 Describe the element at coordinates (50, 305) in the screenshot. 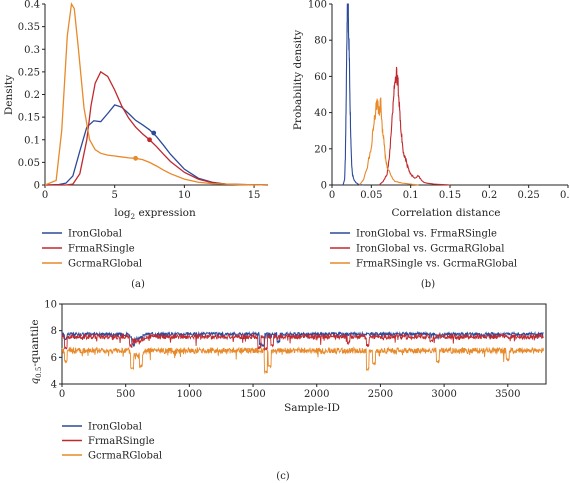

I see `panel-c-y-tick-label: 10` at that location.